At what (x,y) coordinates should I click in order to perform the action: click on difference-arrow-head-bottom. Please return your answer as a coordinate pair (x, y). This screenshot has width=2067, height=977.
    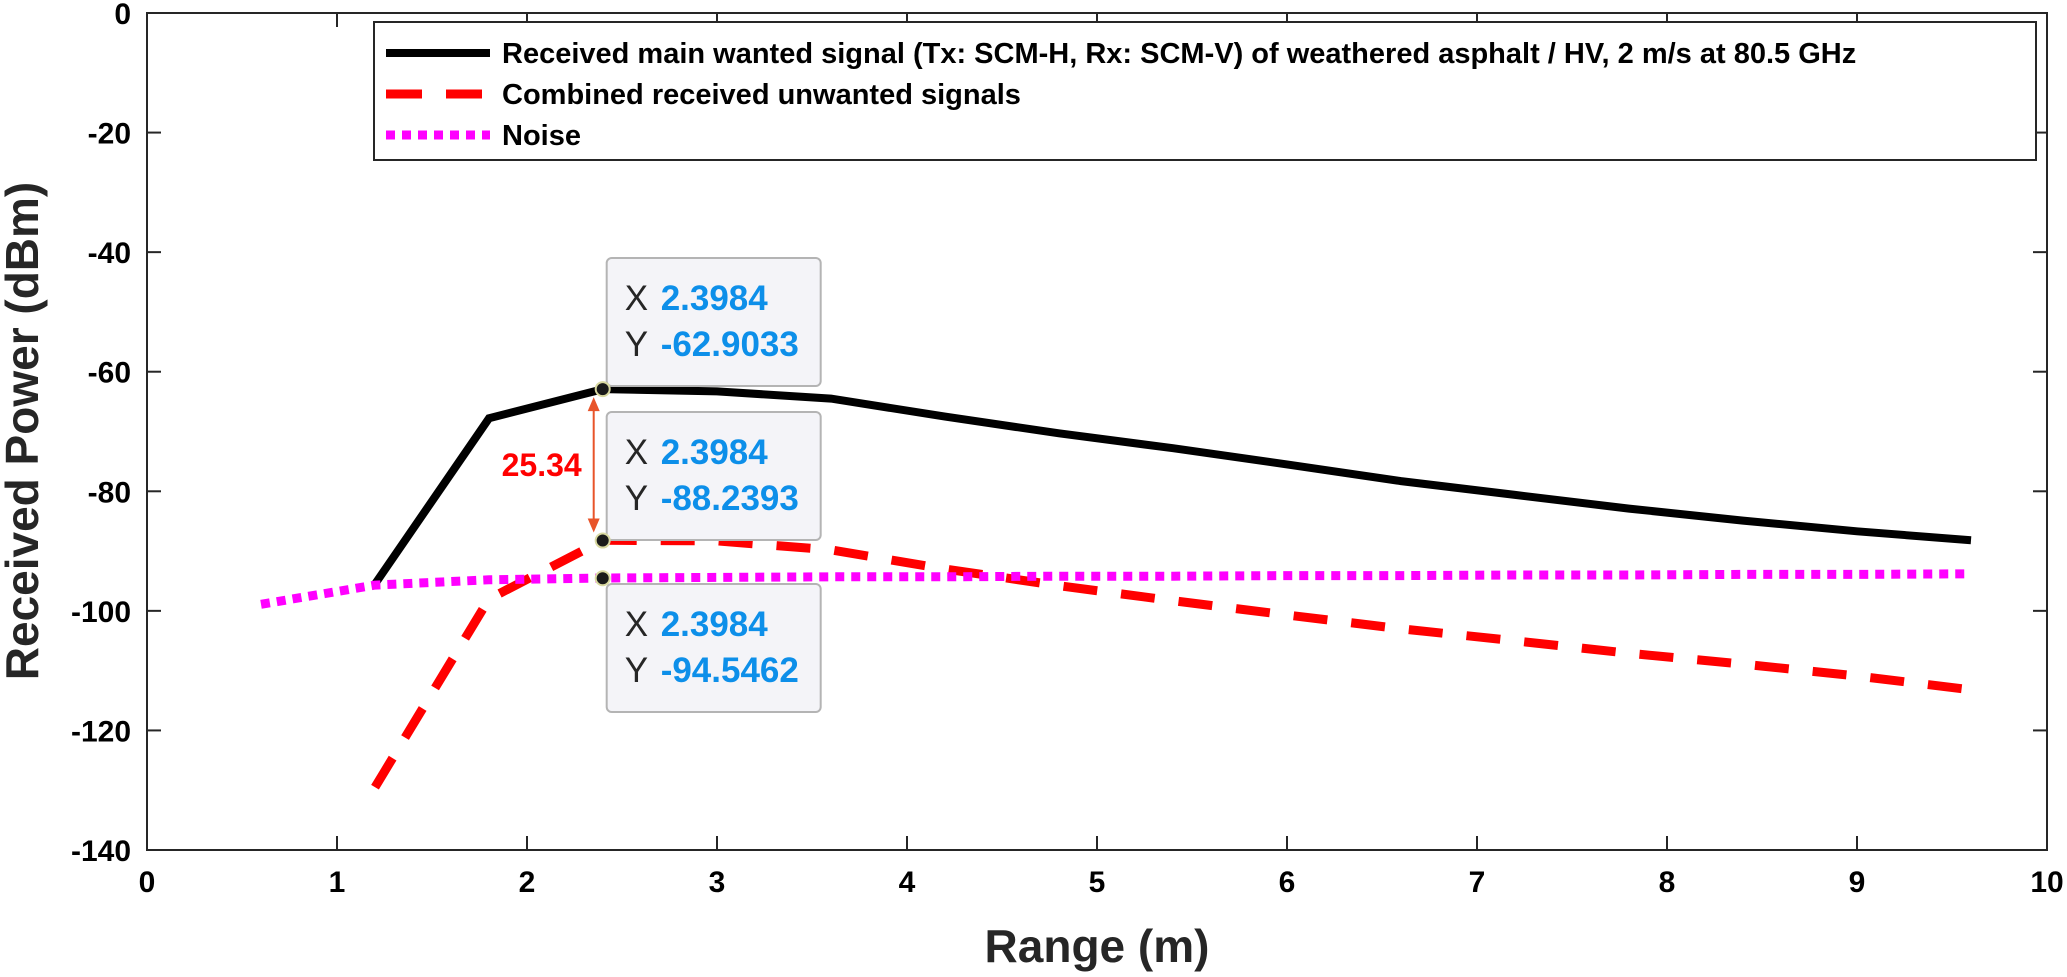
    Looking at the image, I should click on (593, 525).